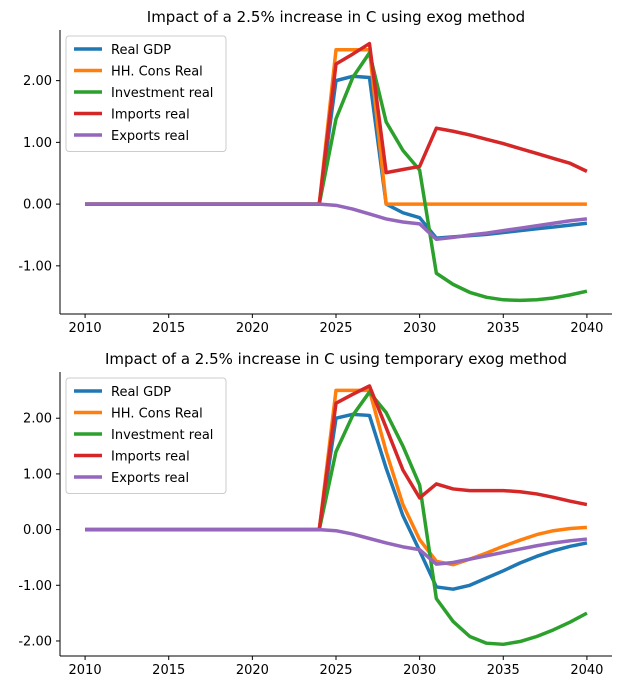 The height and width of the screenshot is (690, 622). Describe the element at coordinates (35, 641) in the screenshot. I see `y-tick-label: -2.00` at that location.